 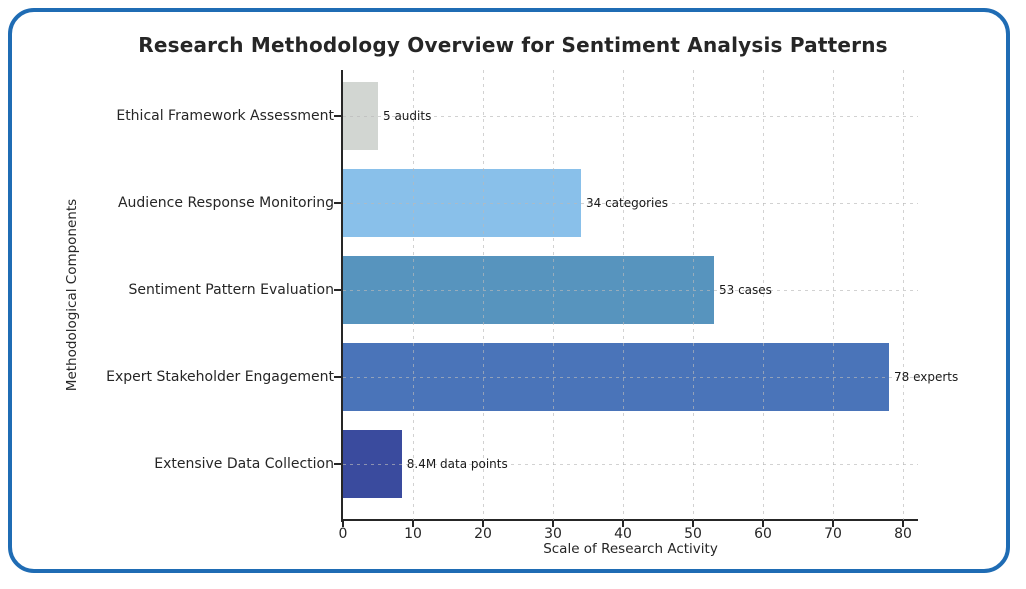 I want to click on bar-value-label-0: 5 audits, so click(x=407, y=116).